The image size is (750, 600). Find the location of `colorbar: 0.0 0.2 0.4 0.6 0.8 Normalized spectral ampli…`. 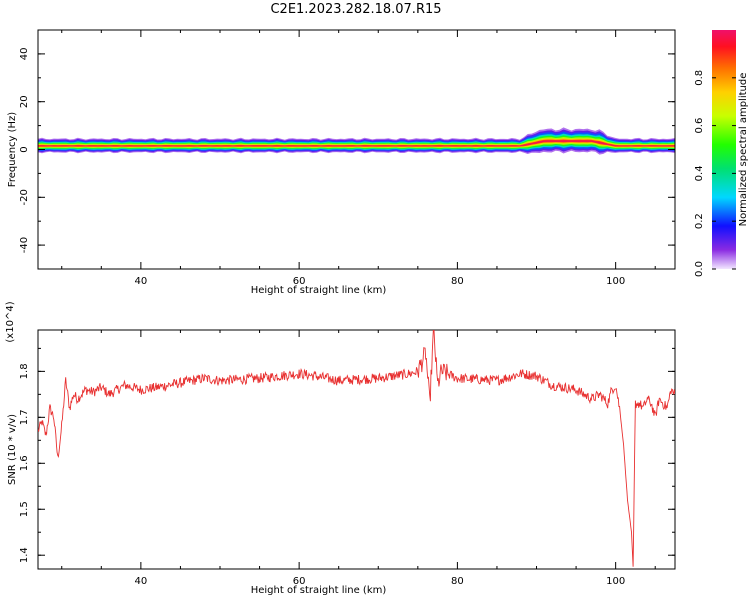

colorbar: 0.0 0.2 0.4 0.6 0.8 Normalized spectral ampli… is located at coordinates (721, 153).